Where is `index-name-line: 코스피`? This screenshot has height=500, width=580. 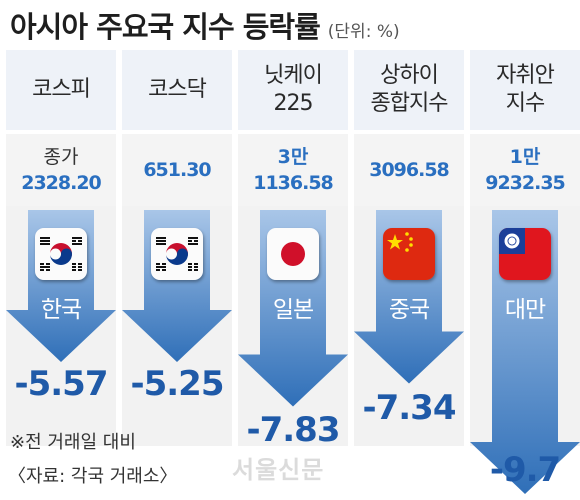
index-name-line: 코스피 is located at coordinates (61, 89).